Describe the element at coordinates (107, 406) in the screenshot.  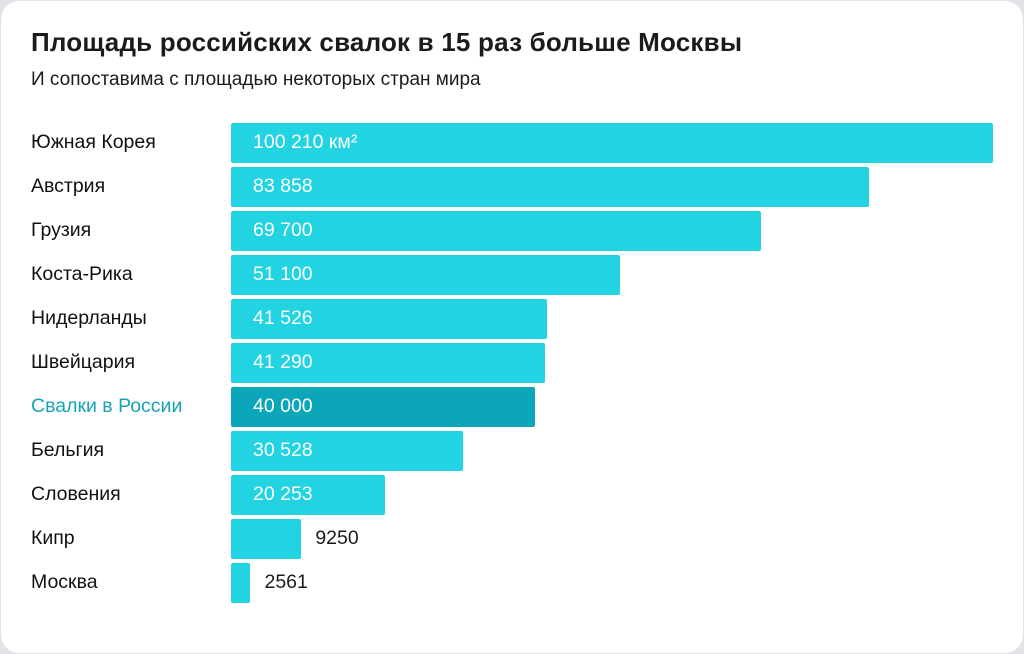
I see `category-label: Свалки в России` at that location.